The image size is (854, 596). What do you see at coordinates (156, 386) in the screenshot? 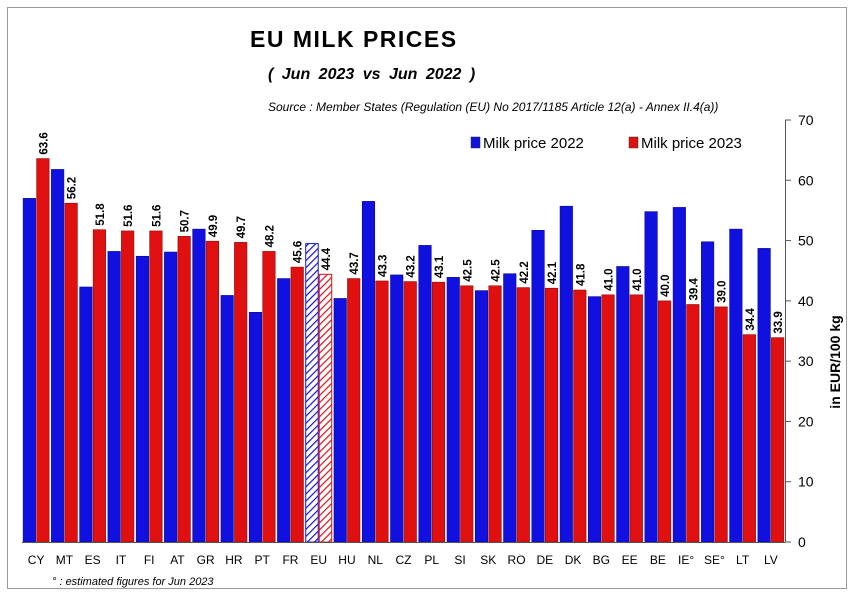
I see `bar-2023-FI` at bounding box center [156, 386].